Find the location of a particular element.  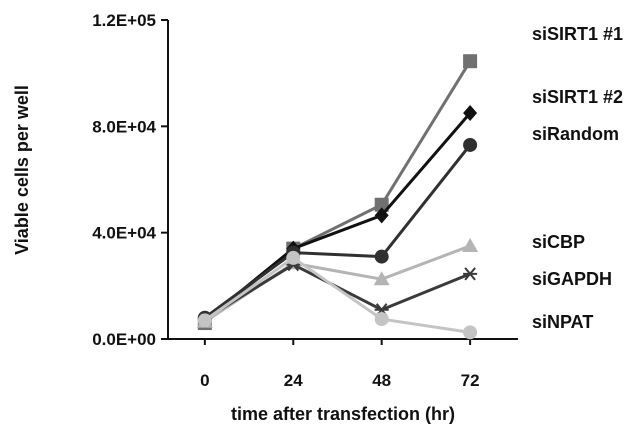

x-tick-label: 48 is located at coordinates (381, 380).